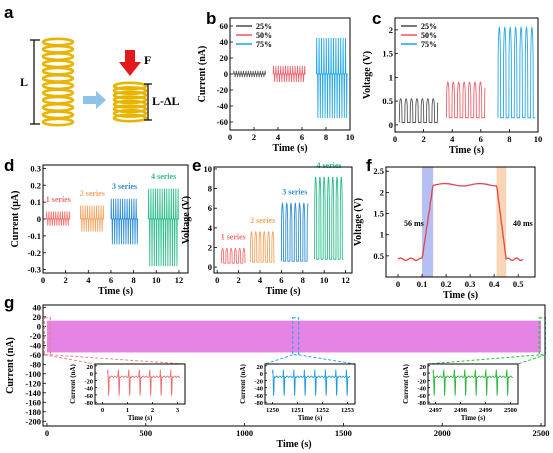  Describe the element at coordinates (130, 63) in the screenshot. I see `force-arrow-icon` at that location.